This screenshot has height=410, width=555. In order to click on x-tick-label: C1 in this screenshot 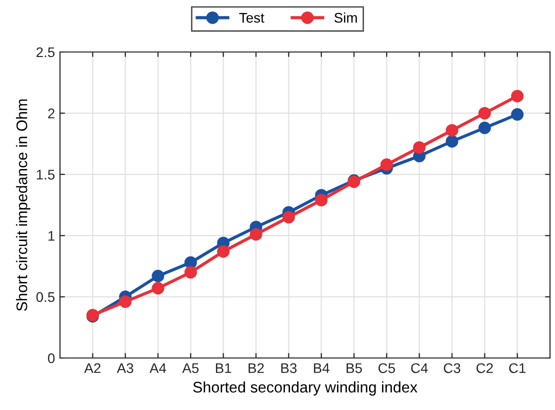, I will do `click(517, 368)`.